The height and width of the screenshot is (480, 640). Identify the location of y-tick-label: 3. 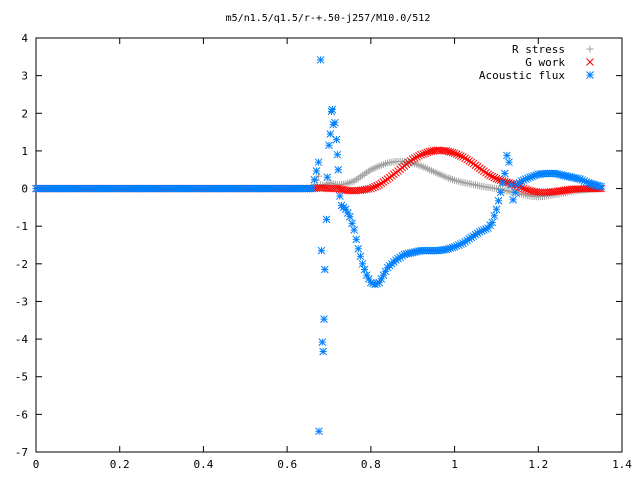
(24, 76).